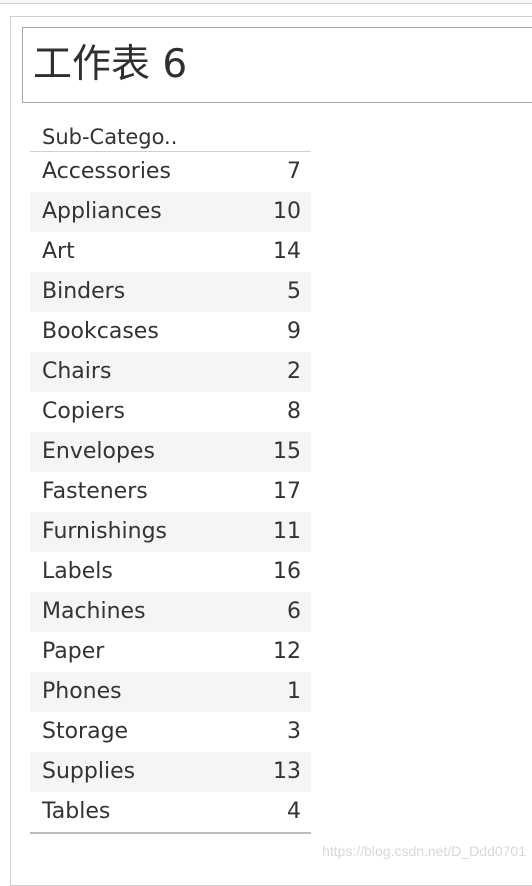 The image size is (532, 886). I want to click on row-value: 5, so click(294, 292).